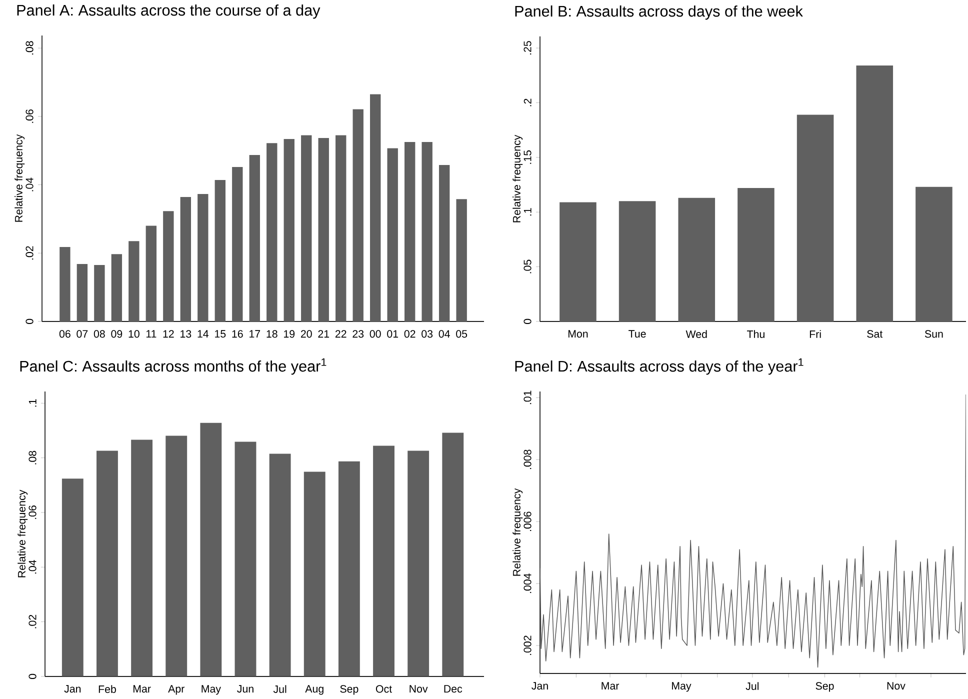  I want to click on x-tick-label: Dec, so click(453, 688).